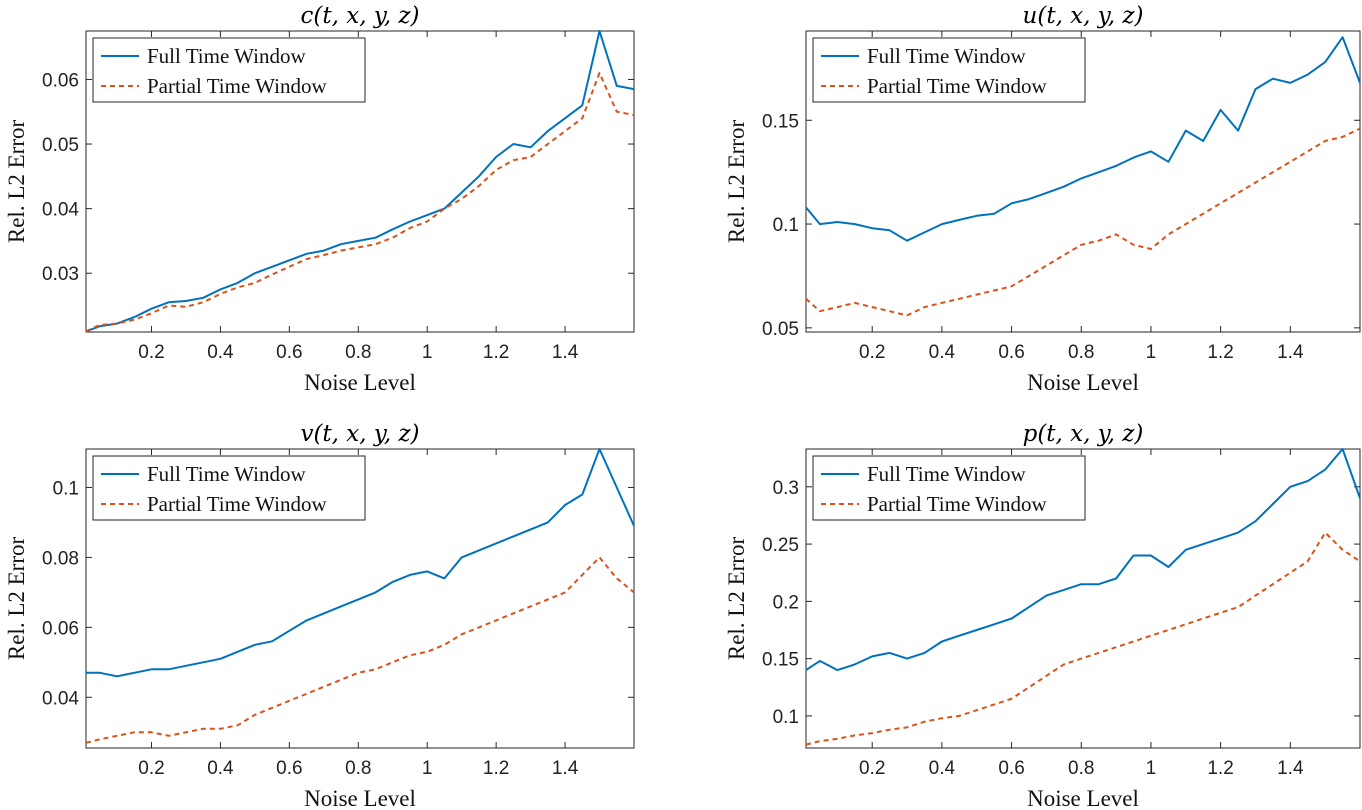 The height and width of the screenshot is (810, 1362). What do you see at coordinates (1083, 434) in the screenshot?
I see `plot-title: p(t, x, y, z)` at bounding box center [1083, 434].